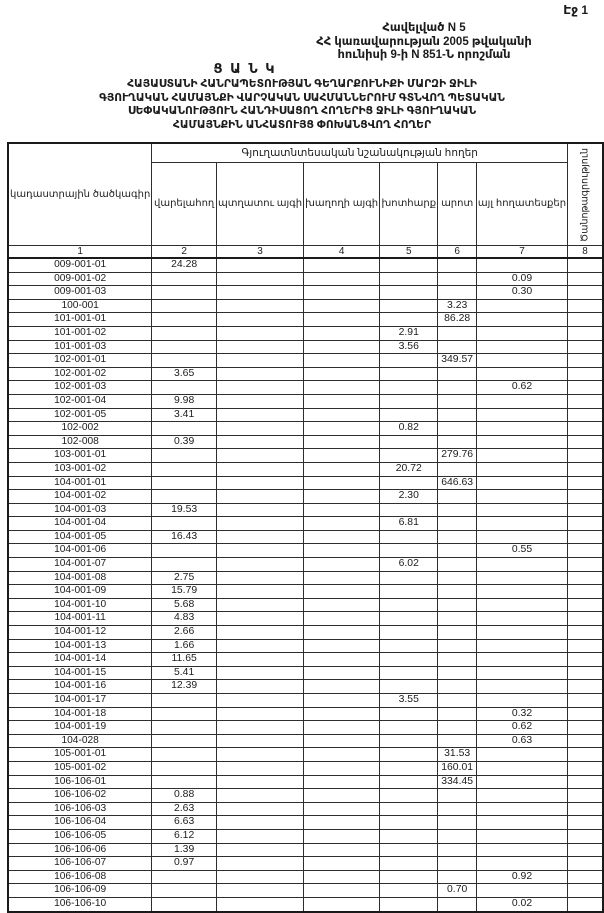 This screenshot has width=604, height=913. Describe the element at coordinates (305, 442) in the screenshot. I see `table-row: 102-008 0.39` at that location.